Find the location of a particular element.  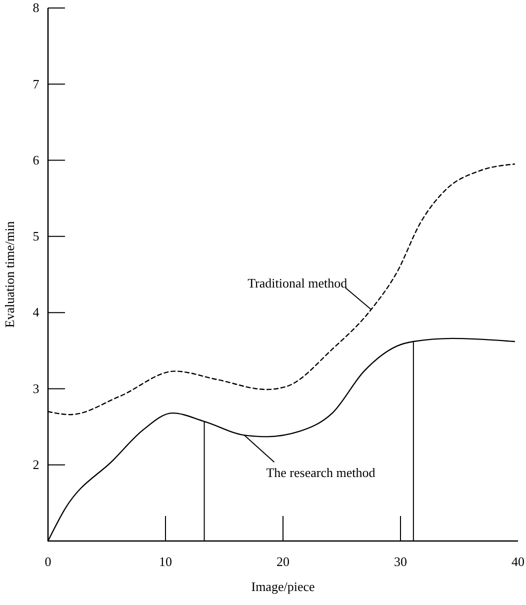

y-tick-label: 7 is located at coordinates (36, 84).